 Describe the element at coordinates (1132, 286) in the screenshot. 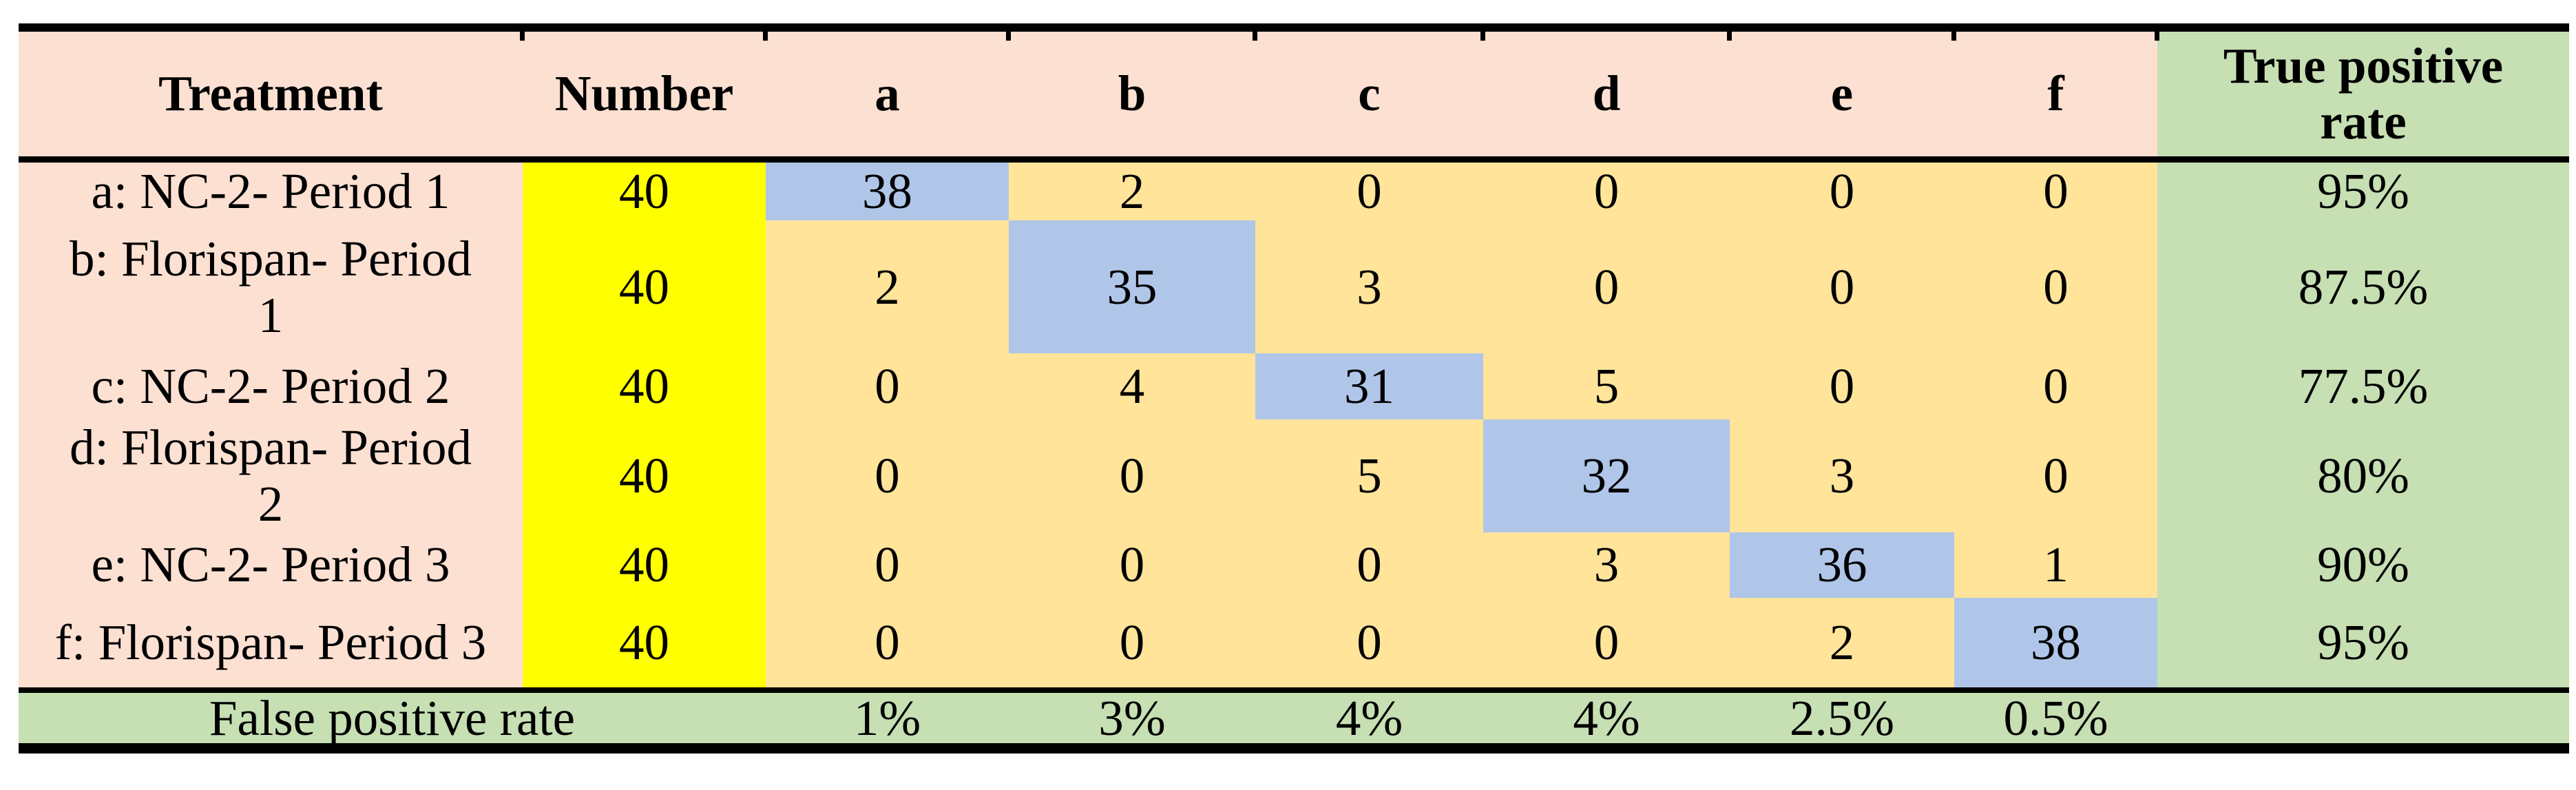

I see `diagonal-cell: 35` at that location.